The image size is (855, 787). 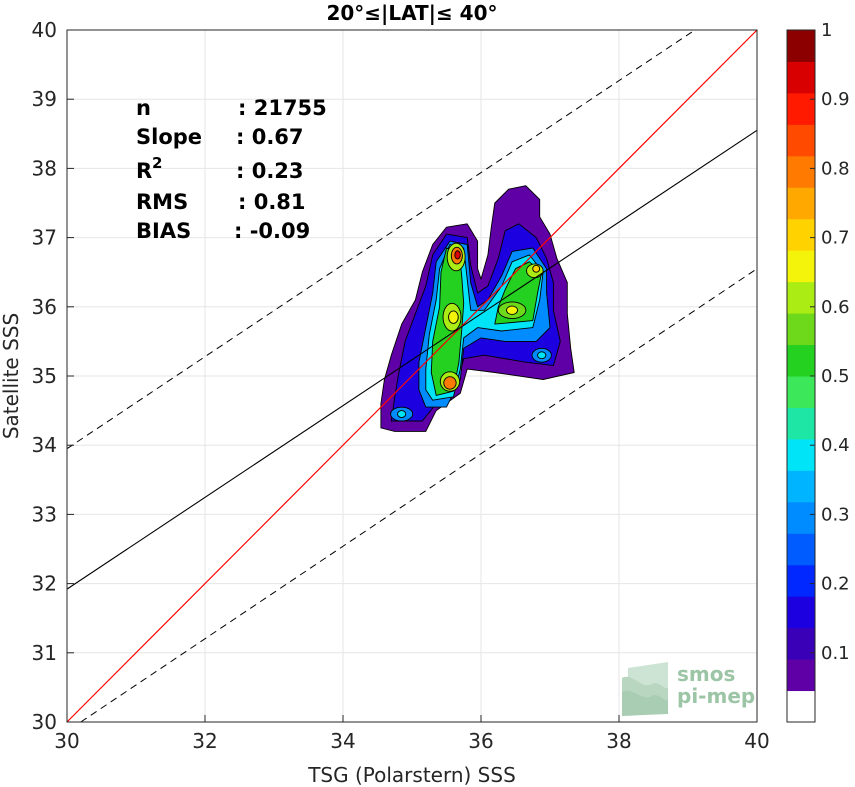 What do you see at coordinates (169, 137) in the screenshot?
I see `stat-label: Slope` at bounding box center [169, 137].